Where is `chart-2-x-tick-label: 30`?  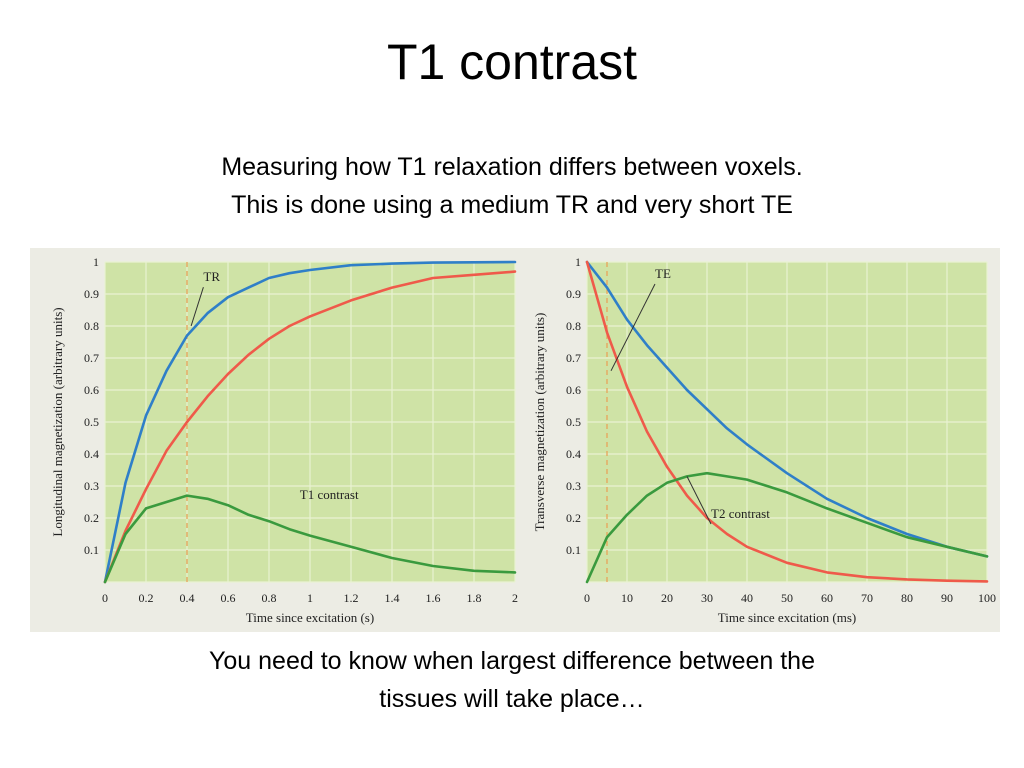
chart-2-x-tick-label: 30 is located at coordinates (707, 598).